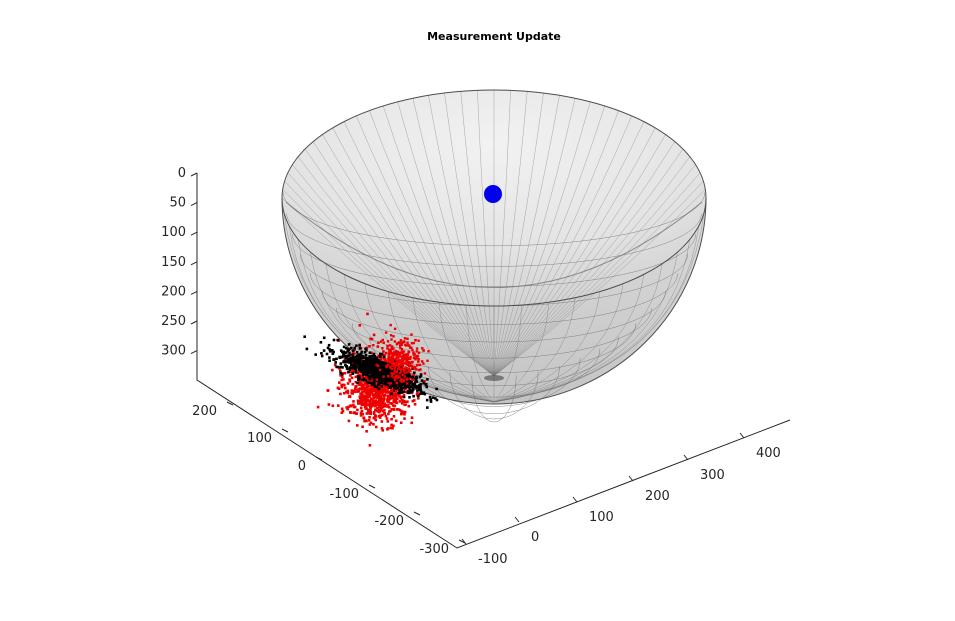 Image resolution: width=955 pixels, height=621 pixels. Describe the element at coordinates (173, 291) in the screenshot. I see `z-tick-label: 200` at that location.